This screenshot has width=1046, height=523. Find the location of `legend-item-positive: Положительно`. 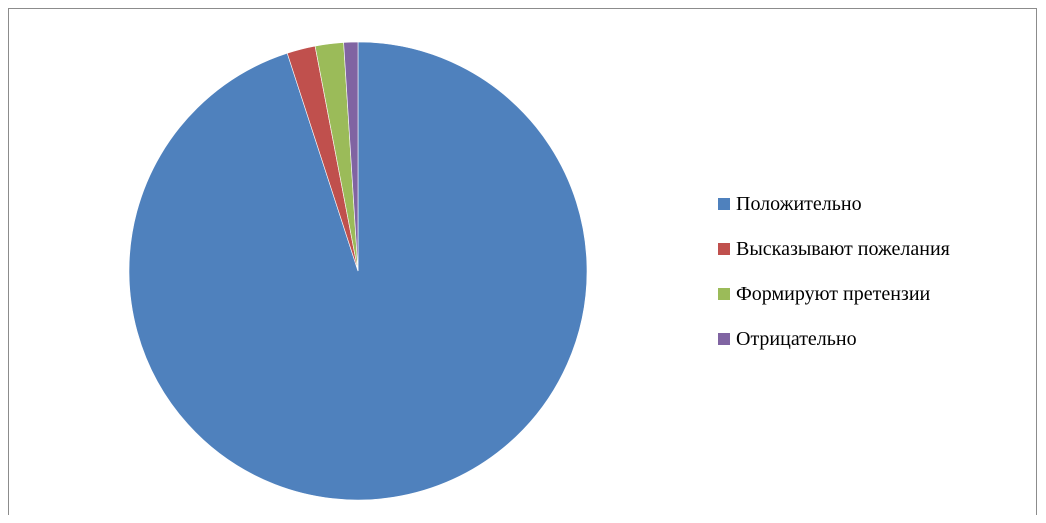

legend-item-positive: Положительно is located at coordinates (878, 204).